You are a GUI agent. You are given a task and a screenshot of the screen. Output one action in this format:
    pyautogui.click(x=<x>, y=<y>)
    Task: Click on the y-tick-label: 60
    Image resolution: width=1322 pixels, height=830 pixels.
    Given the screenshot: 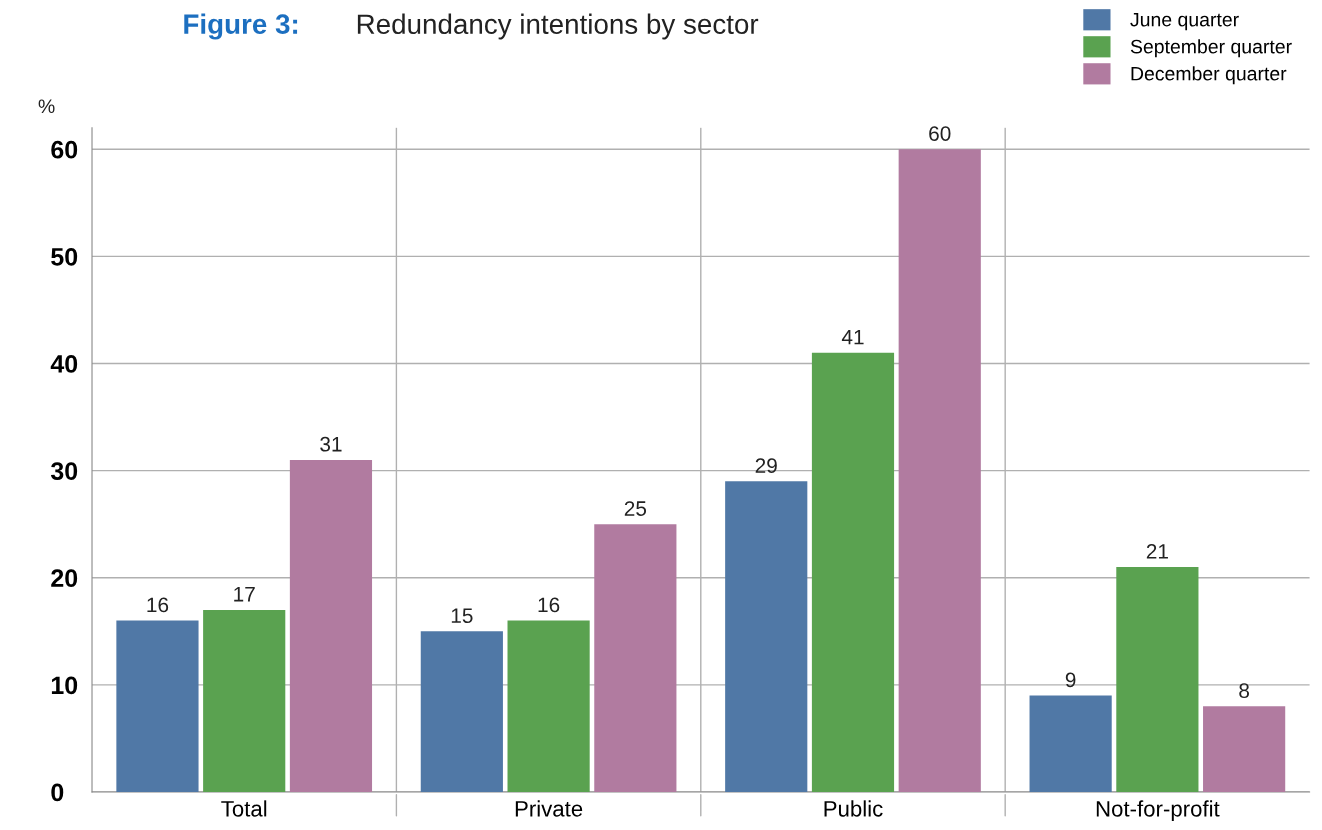 What is the action you would take?
    pyautogui.click(x=64, y=149)
    